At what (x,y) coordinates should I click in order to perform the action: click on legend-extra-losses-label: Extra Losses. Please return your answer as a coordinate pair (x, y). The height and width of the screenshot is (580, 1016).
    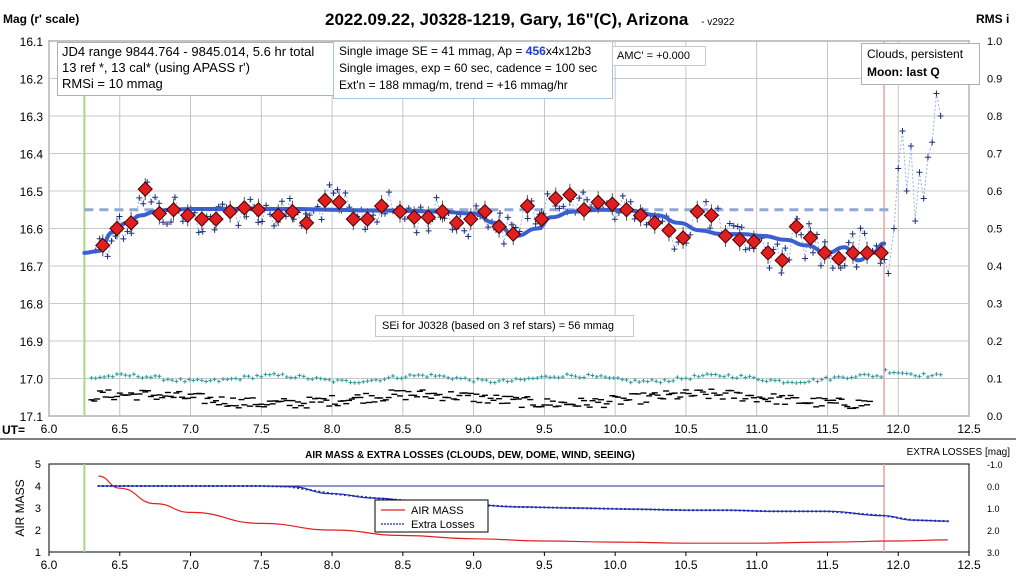
    Looking at the image, I should click on (443, 525).